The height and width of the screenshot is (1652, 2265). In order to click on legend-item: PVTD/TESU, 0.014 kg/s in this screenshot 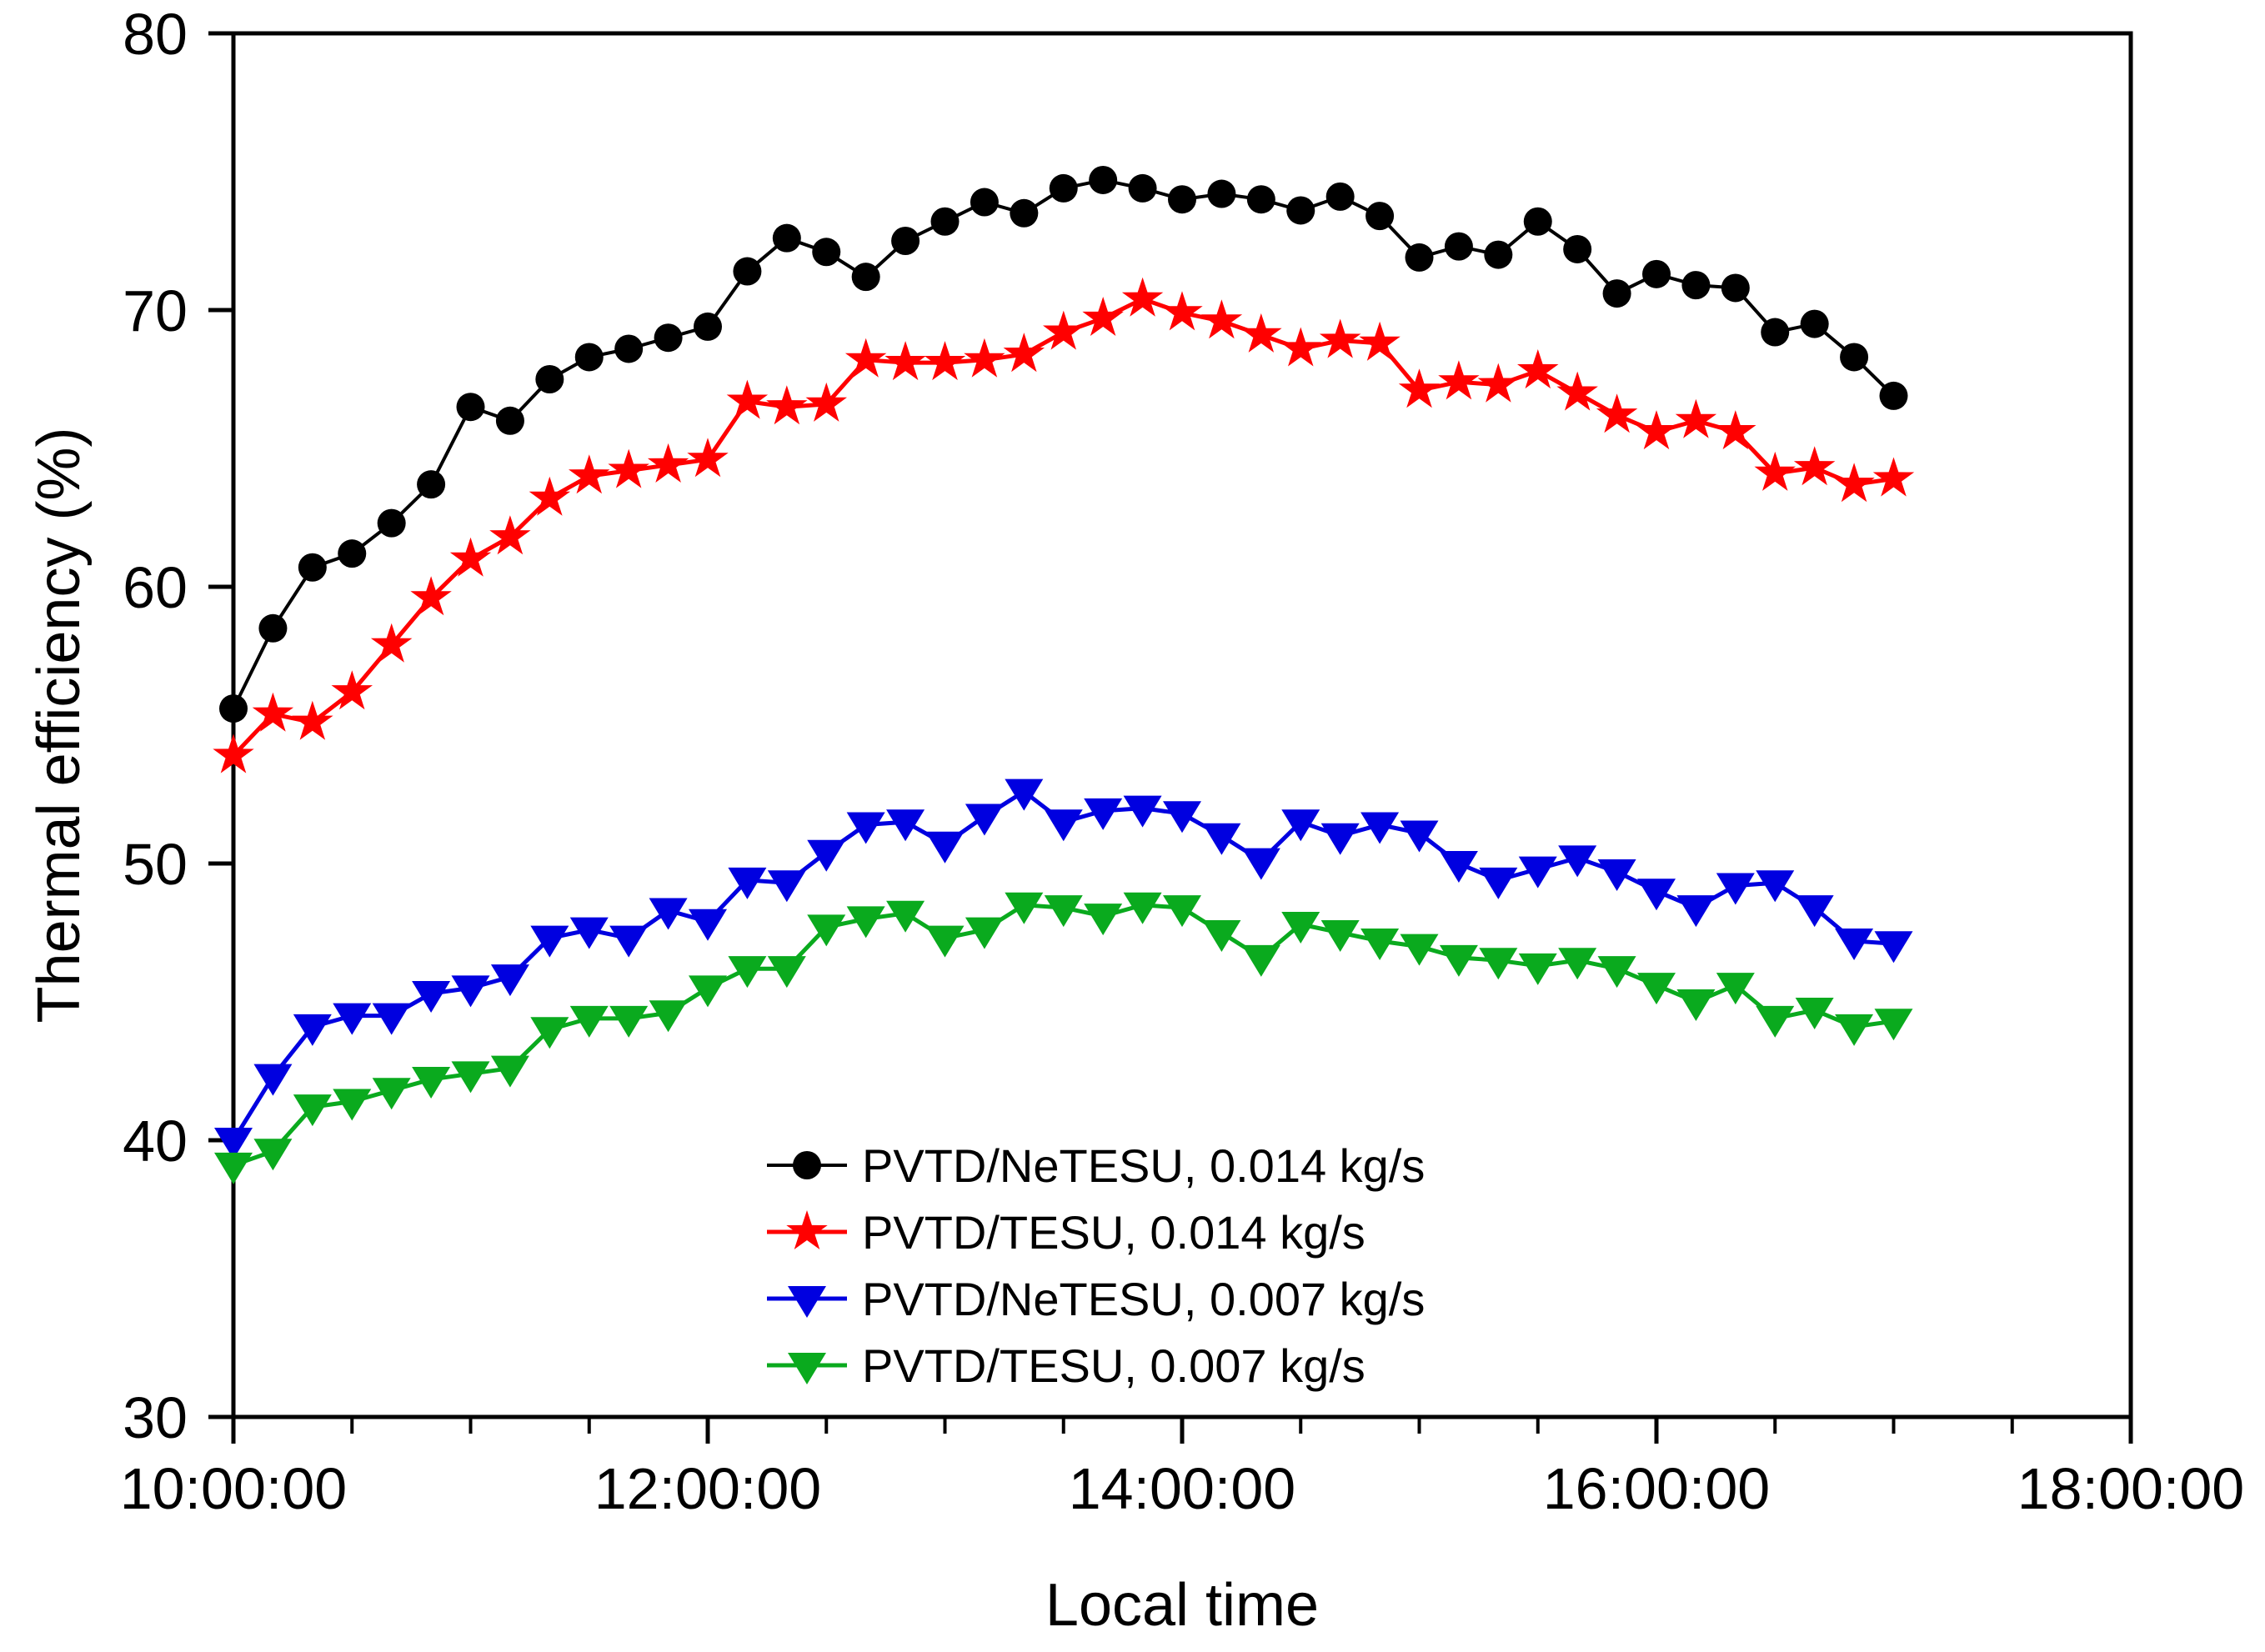, I will do `click(1066, 1232)`.